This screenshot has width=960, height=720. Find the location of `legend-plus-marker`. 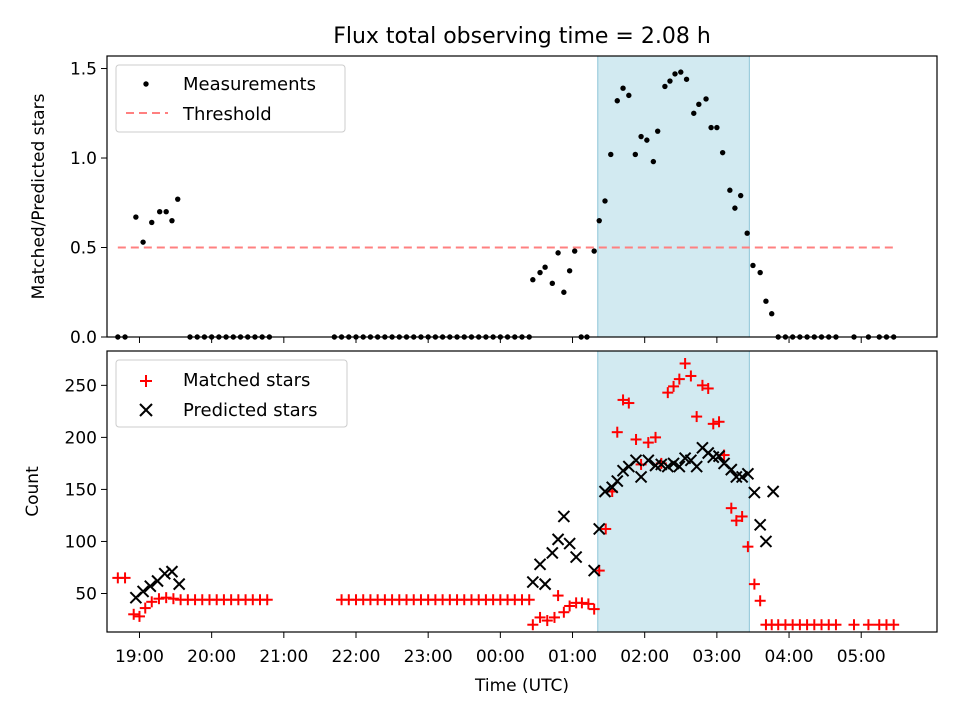

legend-plus-marker is located at coordinates (146, 381).